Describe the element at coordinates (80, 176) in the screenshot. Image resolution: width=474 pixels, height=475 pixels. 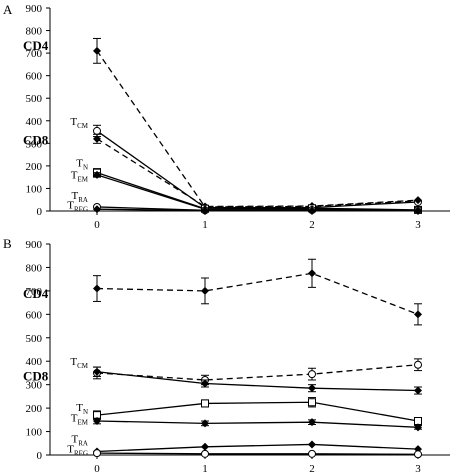
I see `series-label: TEM` at that location.